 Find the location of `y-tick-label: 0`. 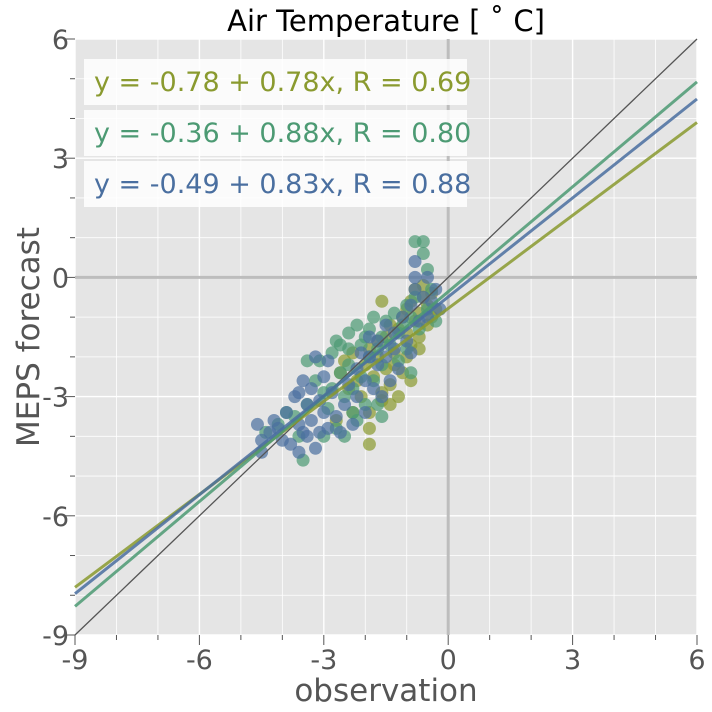

y-tick-label: 0 is located at coordinates (60, 278).